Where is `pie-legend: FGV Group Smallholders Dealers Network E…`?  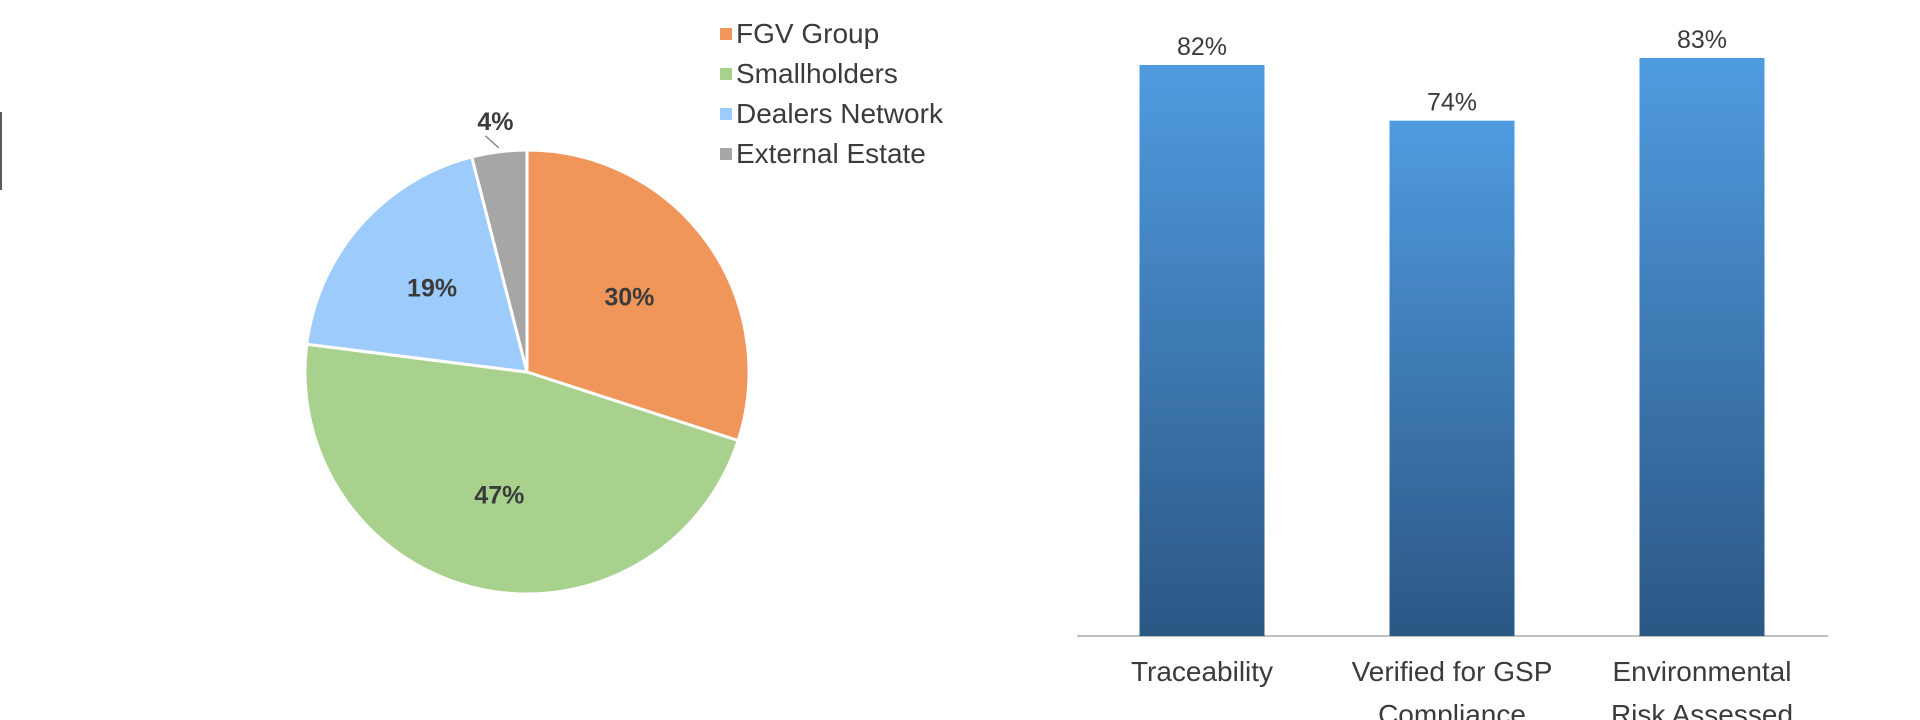 pie-legend: FGV Group Smallholders Dealers Network E… is located at coordinates (831, 94).